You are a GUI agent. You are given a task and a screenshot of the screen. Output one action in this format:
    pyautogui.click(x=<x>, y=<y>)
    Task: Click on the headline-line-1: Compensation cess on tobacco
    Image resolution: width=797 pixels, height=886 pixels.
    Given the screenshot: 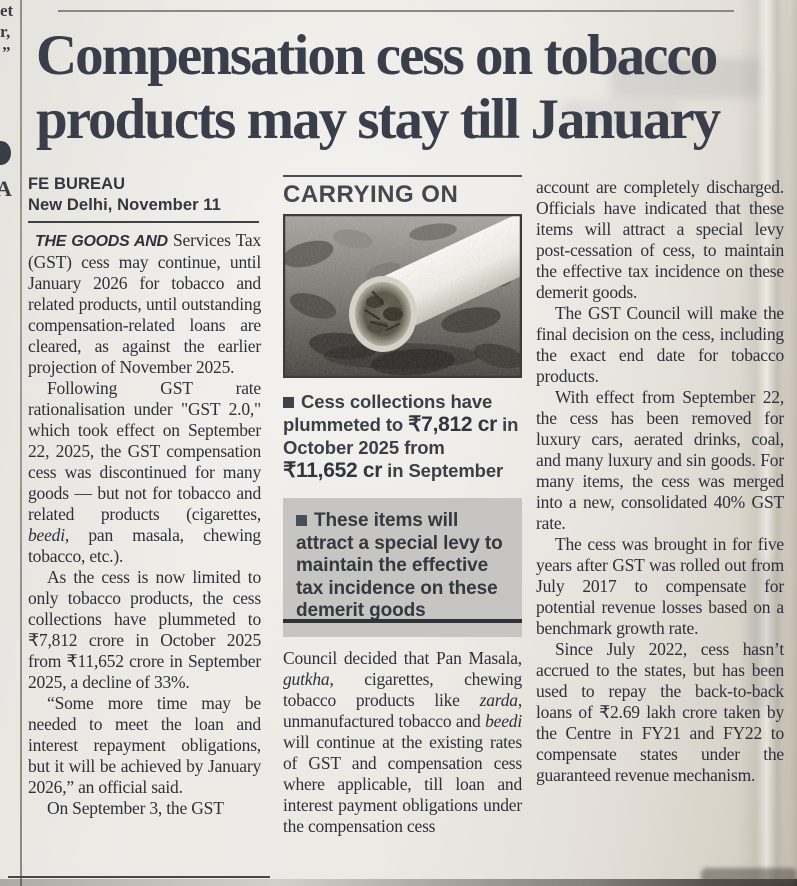 What is the action you would take?
    pyautogui.click(x=377, y=55)
    